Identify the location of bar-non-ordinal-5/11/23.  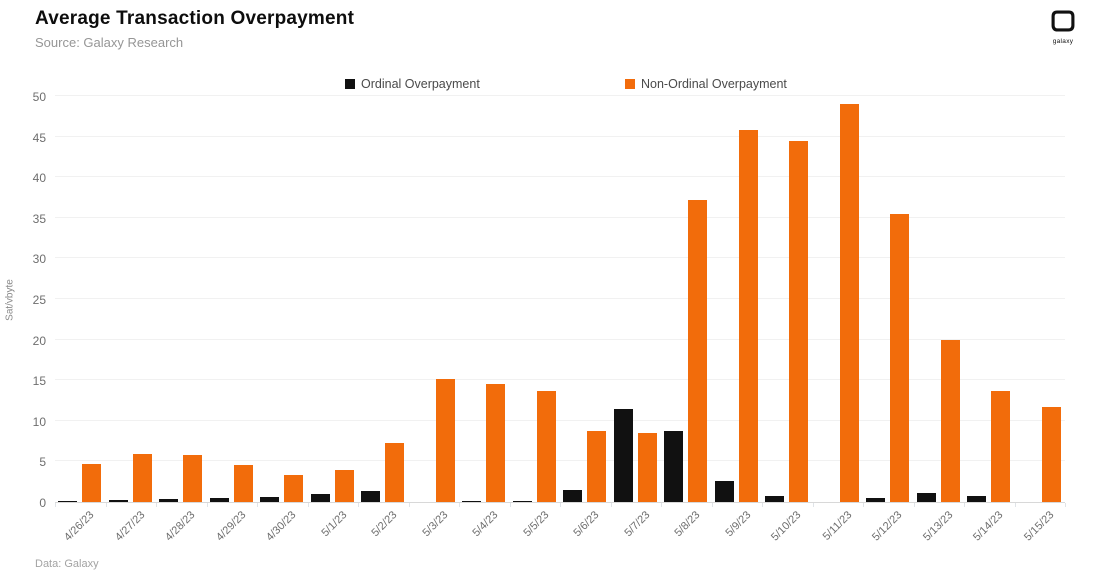
(849, 303).